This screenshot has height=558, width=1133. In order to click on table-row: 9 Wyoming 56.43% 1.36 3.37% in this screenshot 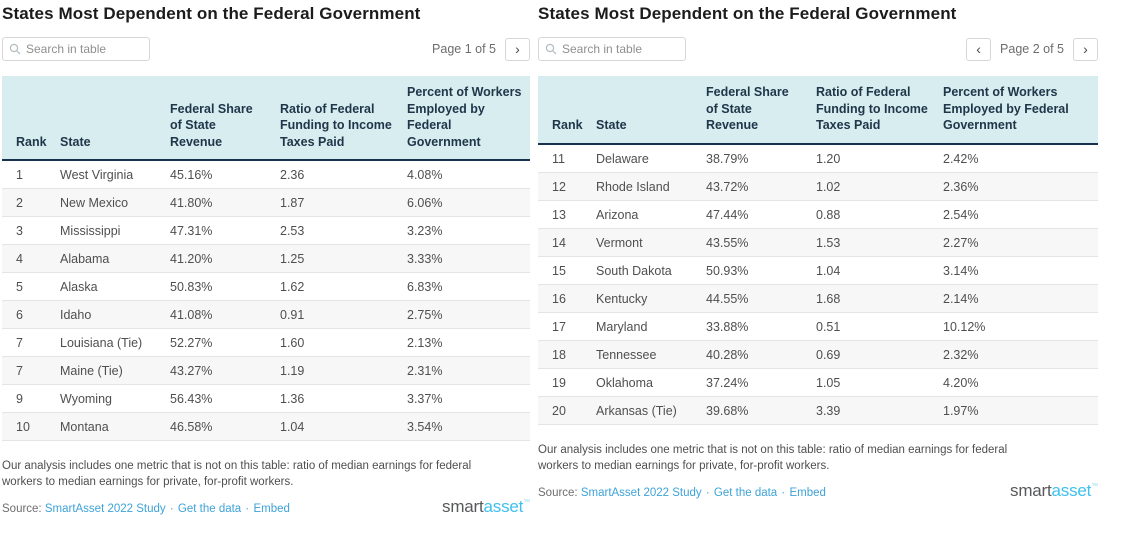, I will do `click(266, 398)`.